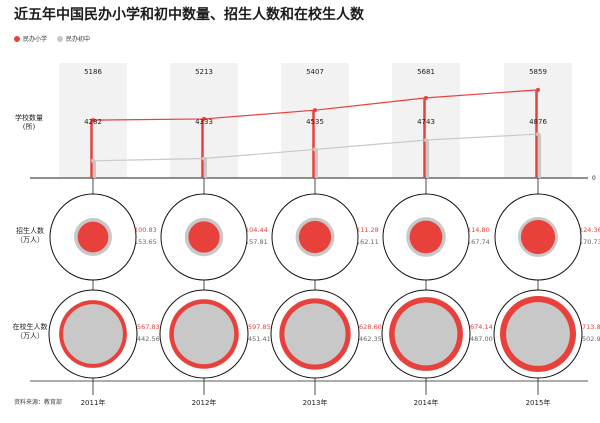 This screenshot has height=423, width=600. Describe the element at coordinates (259, 339) in the screenshot. I see `students-middle-value-1: 451.41` at that location.